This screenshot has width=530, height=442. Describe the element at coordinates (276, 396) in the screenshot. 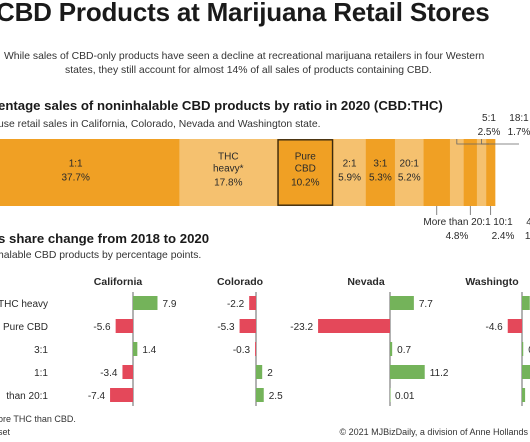

I see `value-colorado-than-20-1: 2.5` at that location.